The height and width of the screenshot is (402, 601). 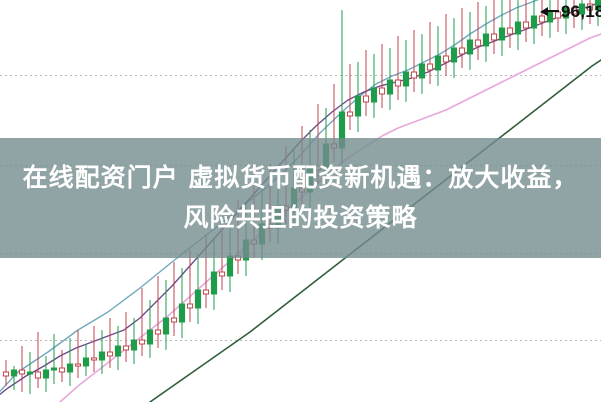 What do you see at coordinates (544, 11) in the screenshot?
I see `leader-arrowhead` at bounding box center [544, 11].